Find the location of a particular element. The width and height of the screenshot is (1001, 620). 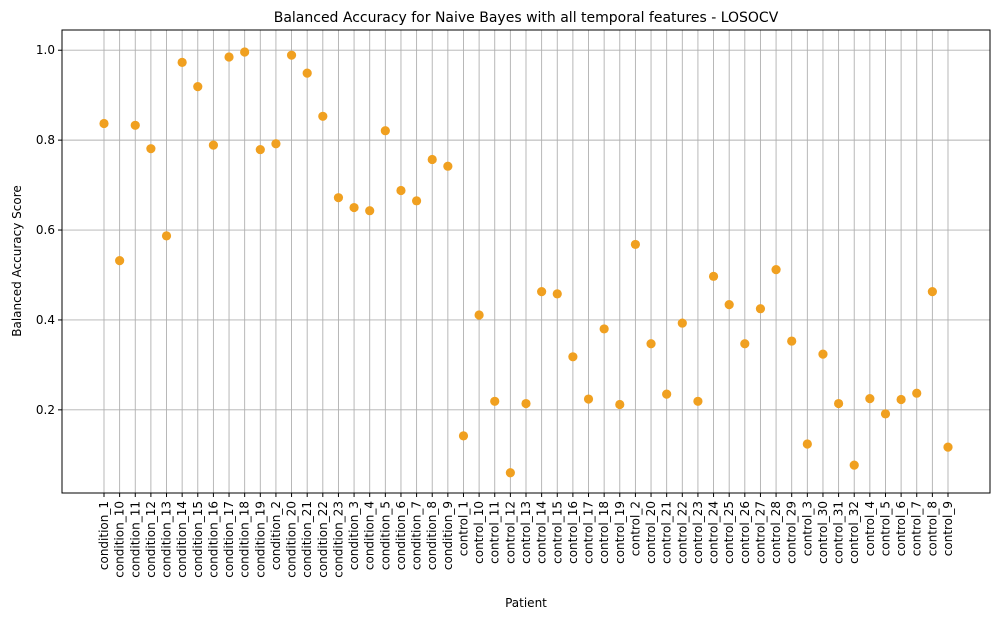

x-tick-label: condition_16 is located at coordinates (213, 539).